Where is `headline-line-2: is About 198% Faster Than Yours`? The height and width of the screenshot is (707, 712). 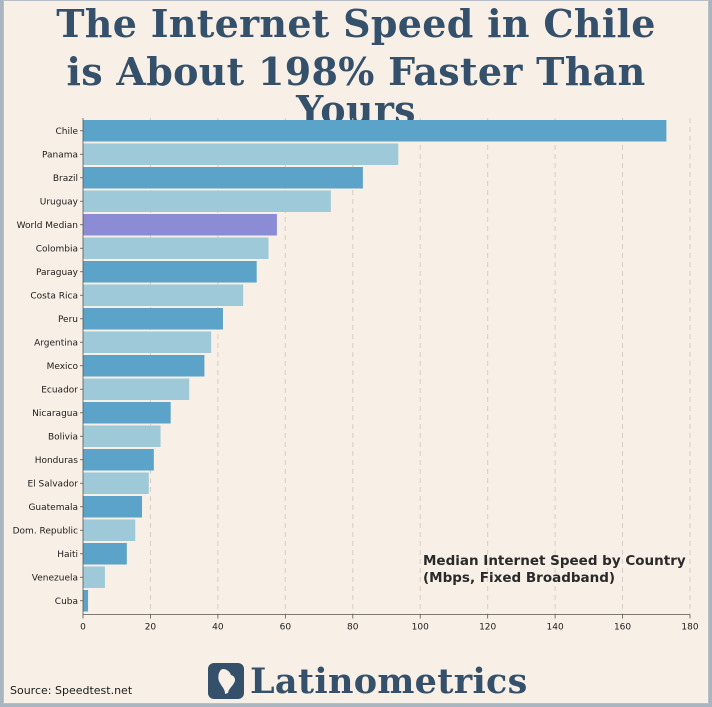
headline-line-2: is About 198% Faster Than Yours is located at coordinates (356, 90).